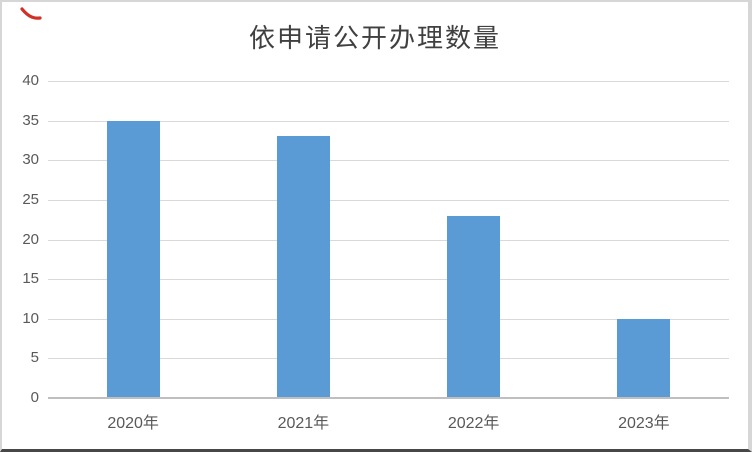  Describe the element at coordinates (374, 38) in the screenshot. I see `chart-title: 依申请公开办理数量` at that location.